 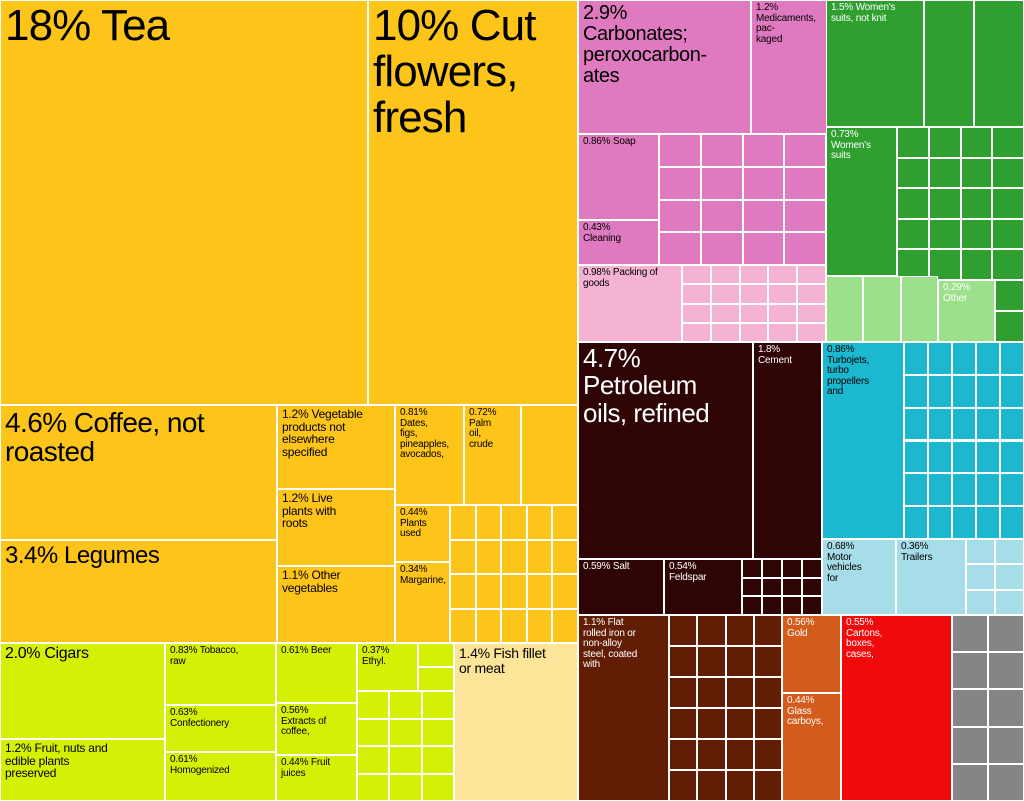 What do you see at coordinates (336, 604) in the screenshot?
I see `treemap-cell-othervegetables: 1.1% Other vegetables` at bounding box center [336, 604].